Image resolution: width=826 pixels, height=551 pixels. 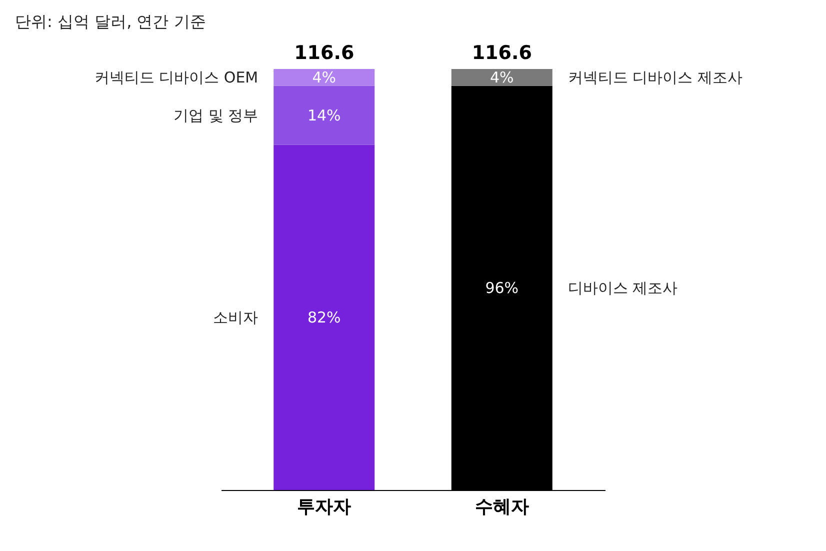 I want to click on x-tick-label: 투자자, so click(x=324, y=507).